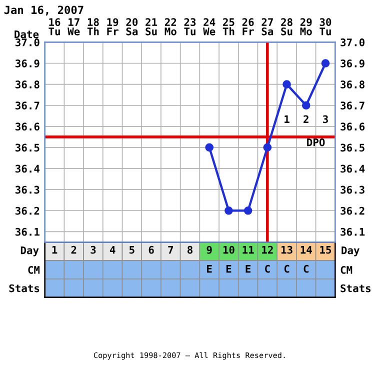 The height and width of the screenshot is (367, 380). Describe the element at coordinates (113, 250) in the screenshot. I see `x2-tick-label: 4` at that location.